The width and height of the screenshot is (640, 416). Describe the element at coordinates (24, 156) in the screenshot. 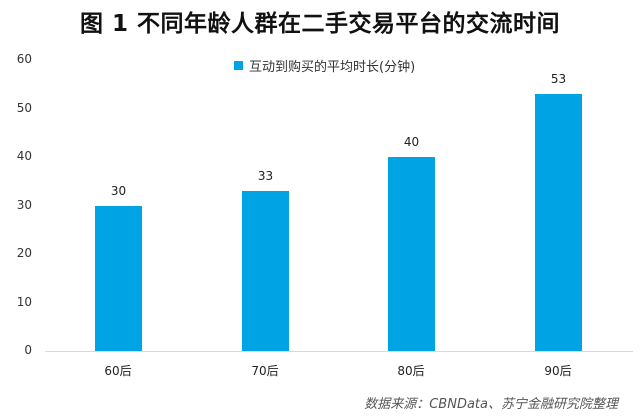

I see `y-tick-label: 40` at that location.